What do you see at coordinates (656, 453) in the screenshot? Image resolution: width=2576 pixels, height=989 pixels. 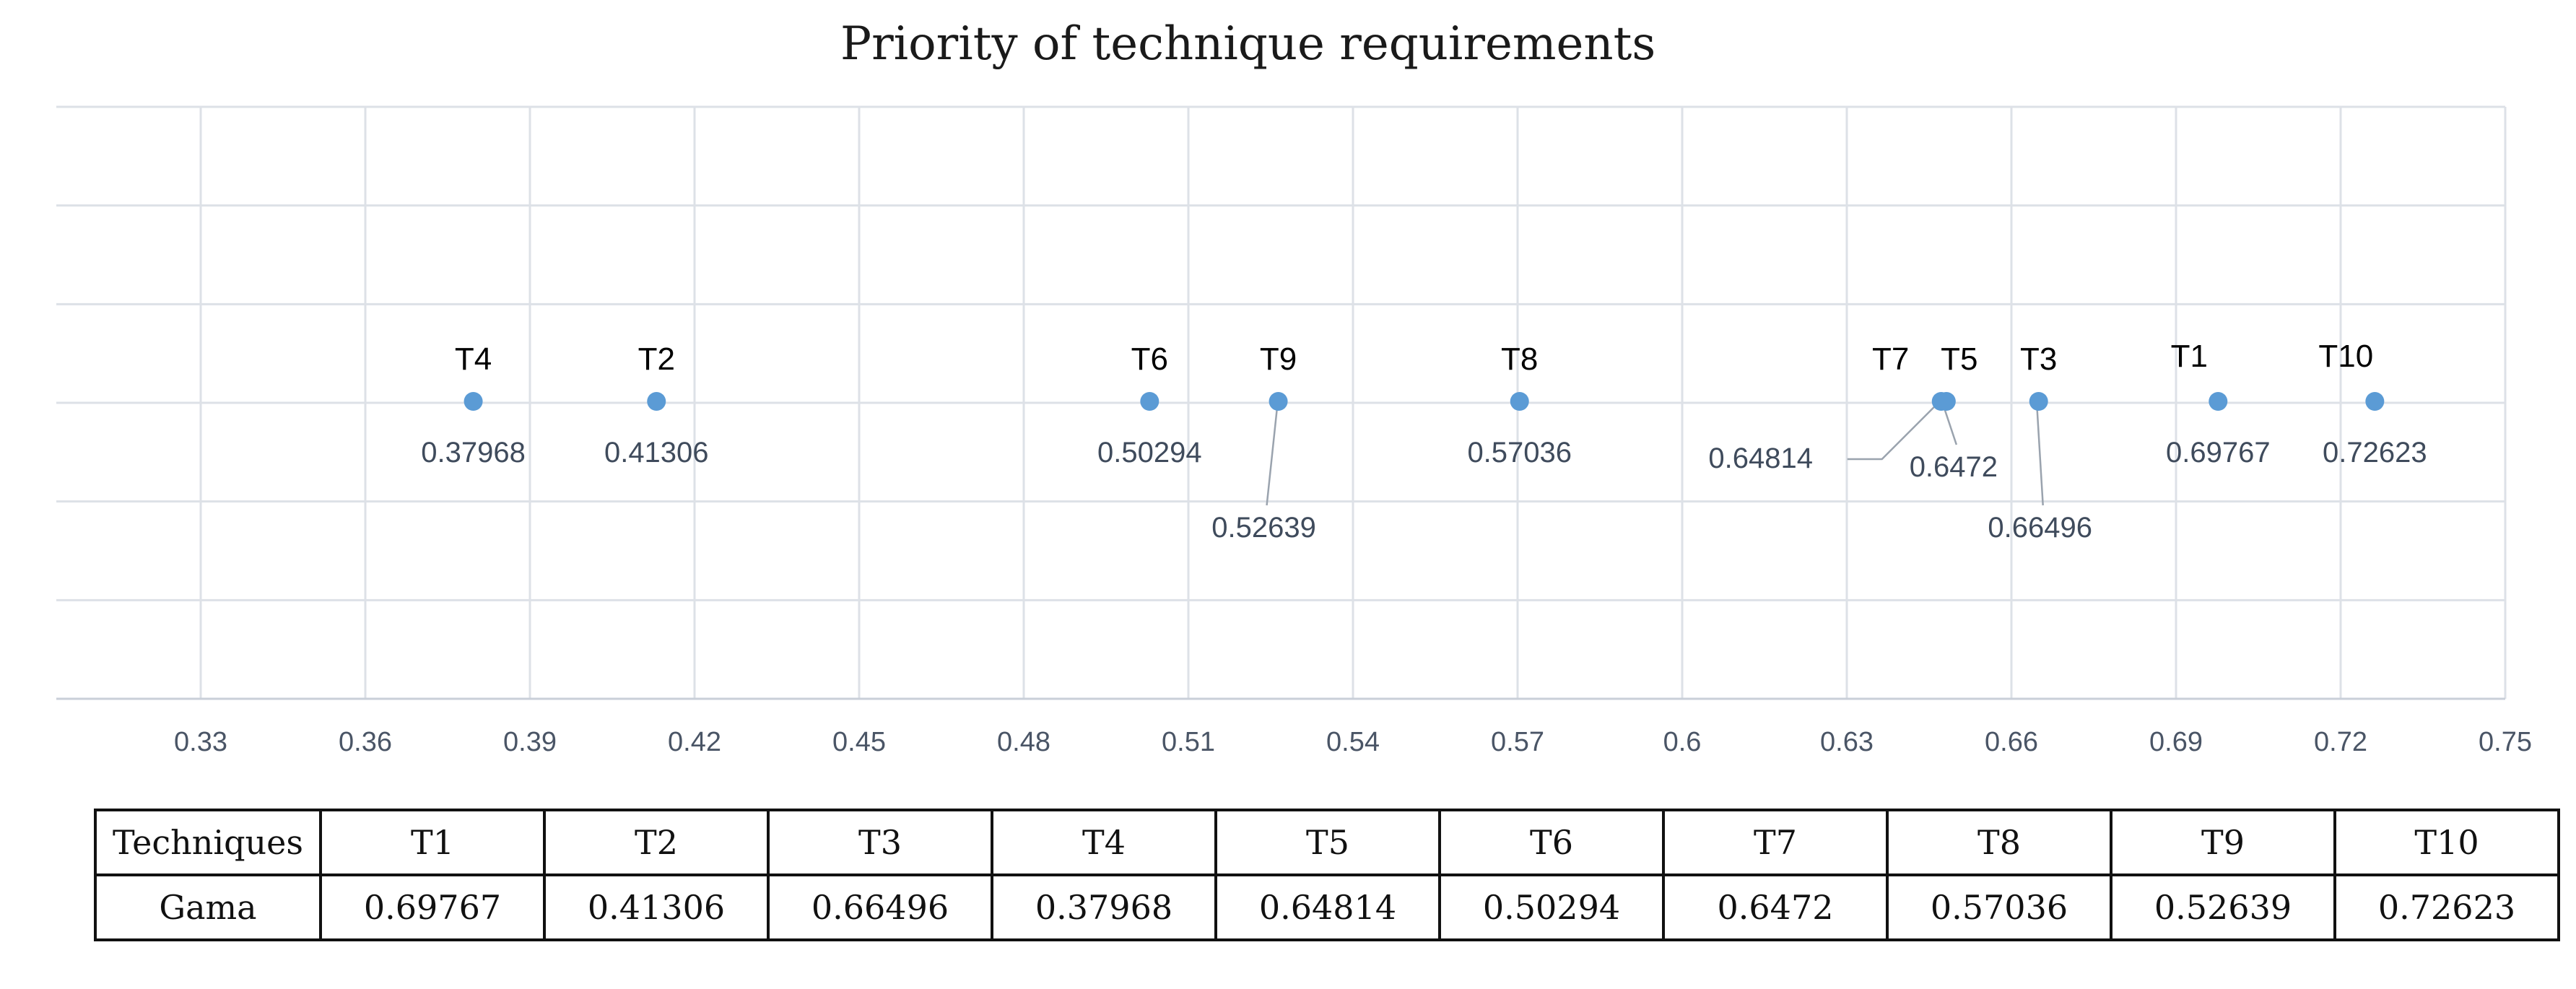 I see `data-value-label: 0.41306` at bounding box center [656, 453].